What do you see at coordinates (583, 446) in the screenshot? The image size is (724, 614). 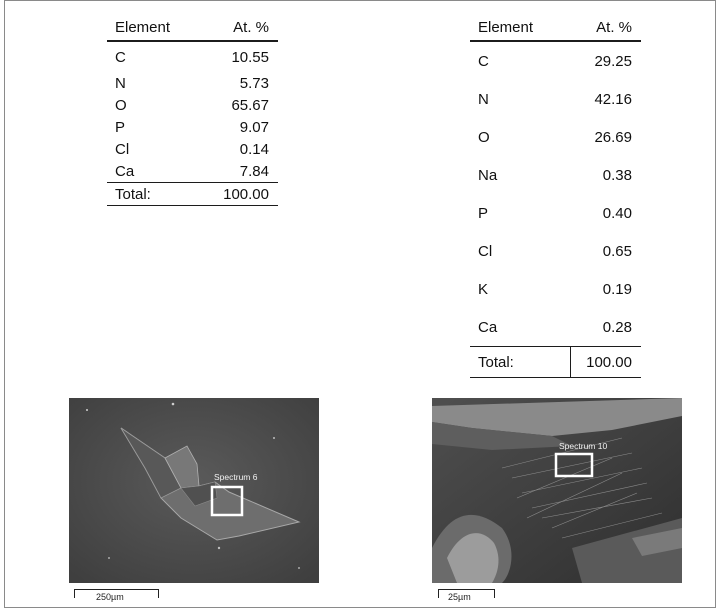 I see `spectrum-label: Spectrum 10` at bounding box center [583, 446].